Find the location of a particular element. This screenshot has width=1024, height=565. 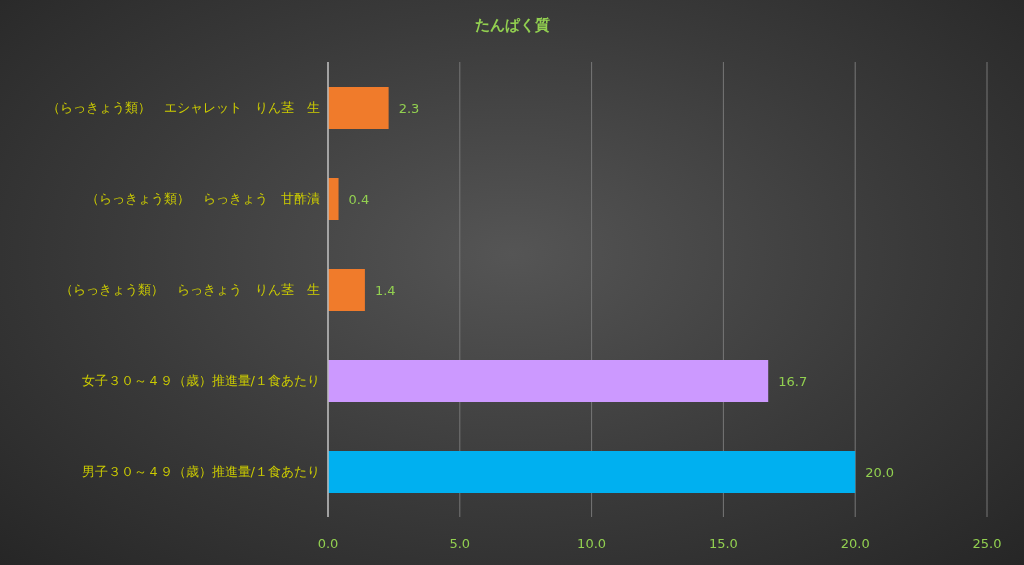

data-label: 1.4 is located at coordinates (385, 290).